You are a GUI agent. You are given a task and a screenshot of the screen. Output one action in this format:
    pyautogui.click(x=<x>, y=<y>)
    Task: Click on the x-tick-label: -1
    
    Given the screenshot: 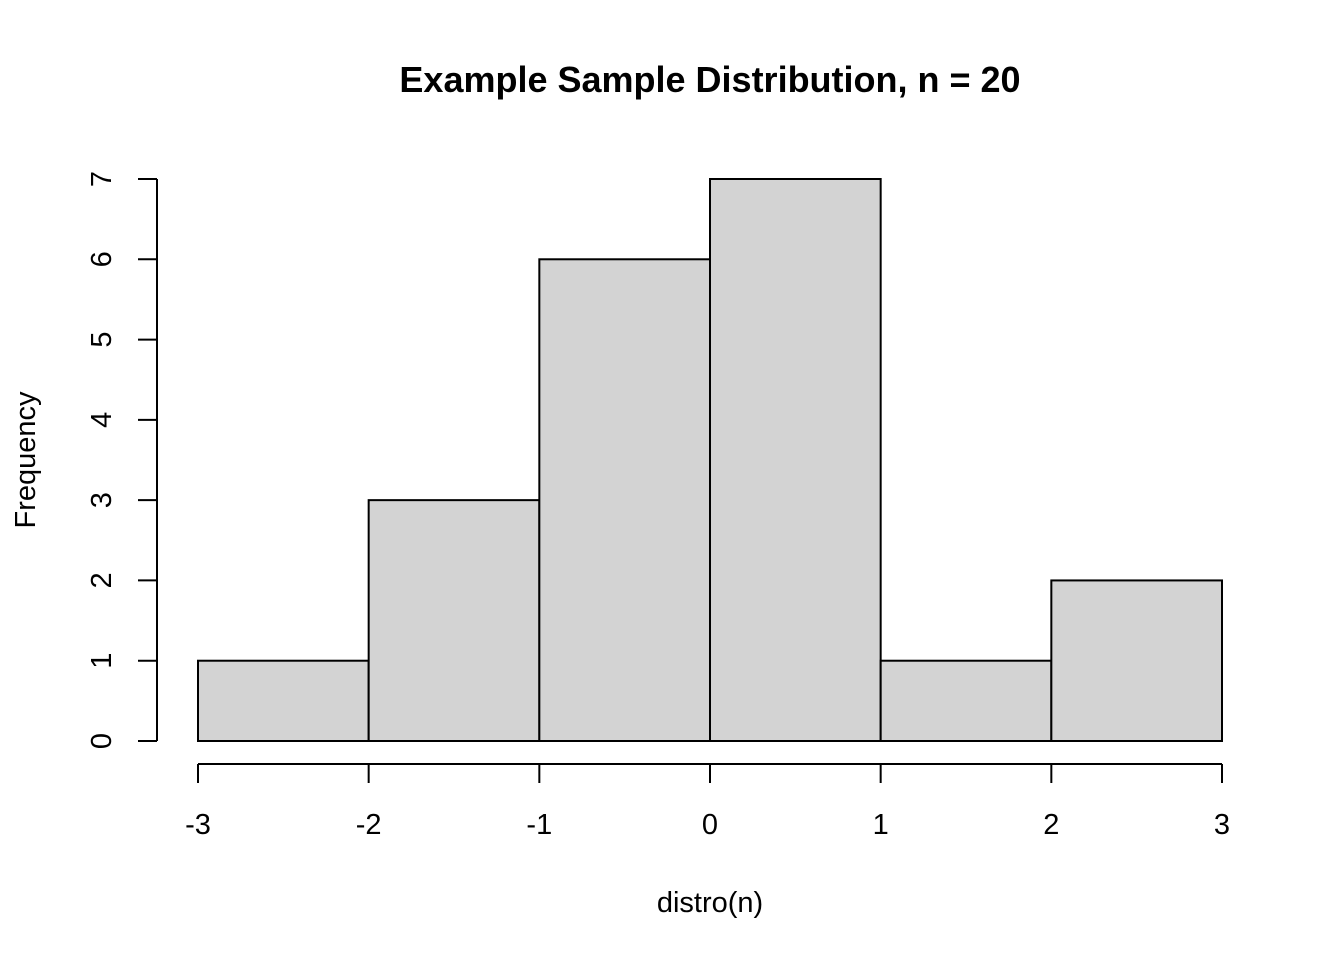 What is the action you would take?
    pyautogui.click(x=539, y=825)
    